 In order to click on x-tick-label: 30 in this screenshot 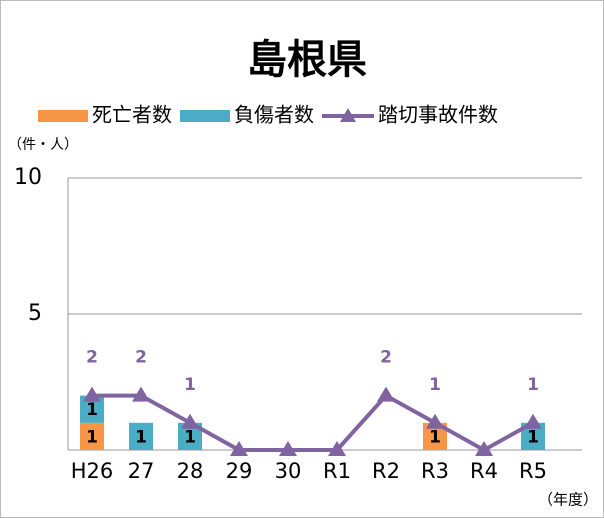, I will do `click(288, 471)`.